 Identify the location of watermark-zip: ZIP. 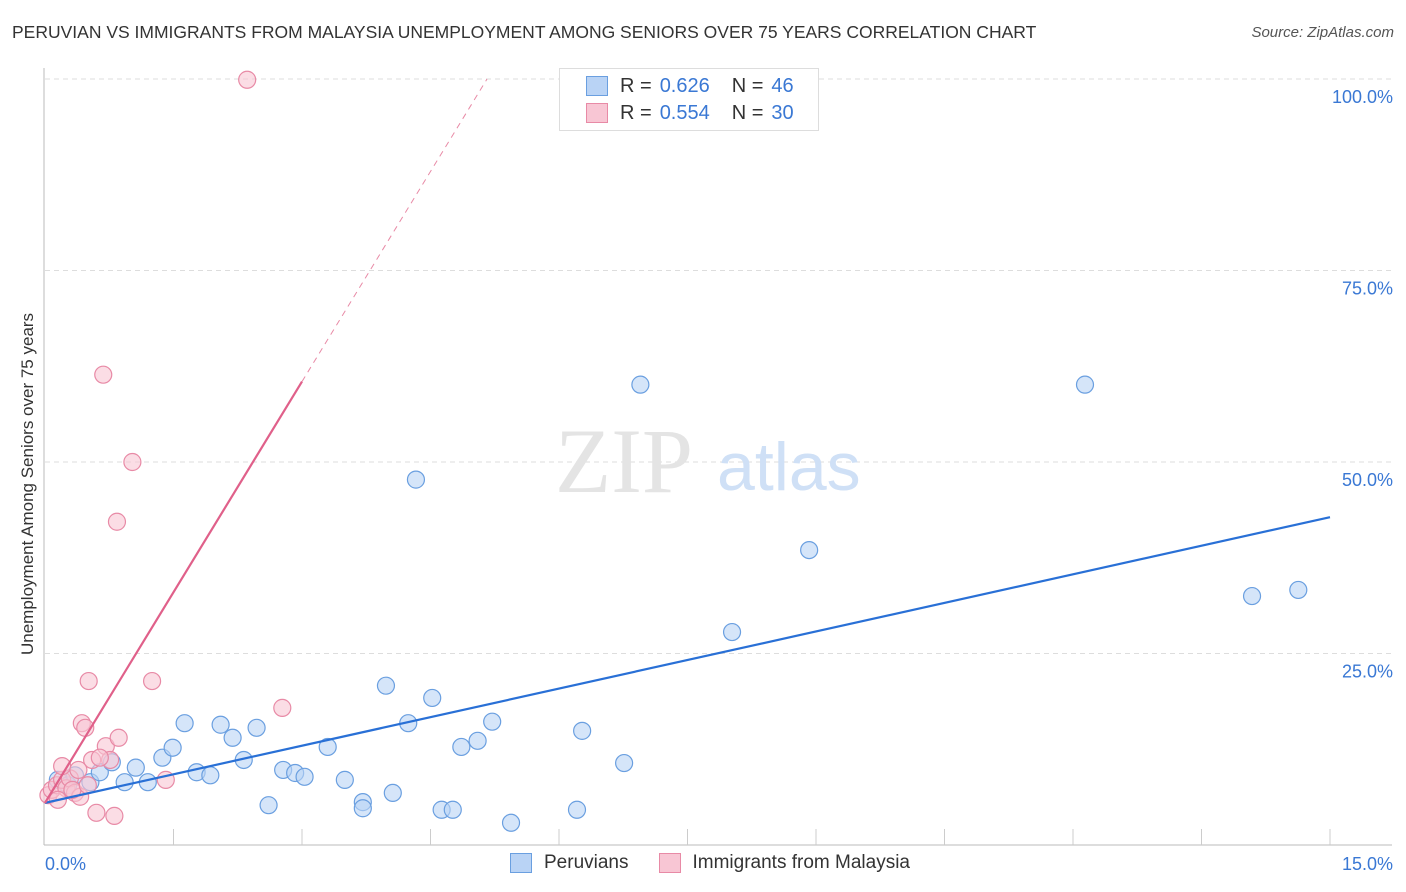
(624, 461).